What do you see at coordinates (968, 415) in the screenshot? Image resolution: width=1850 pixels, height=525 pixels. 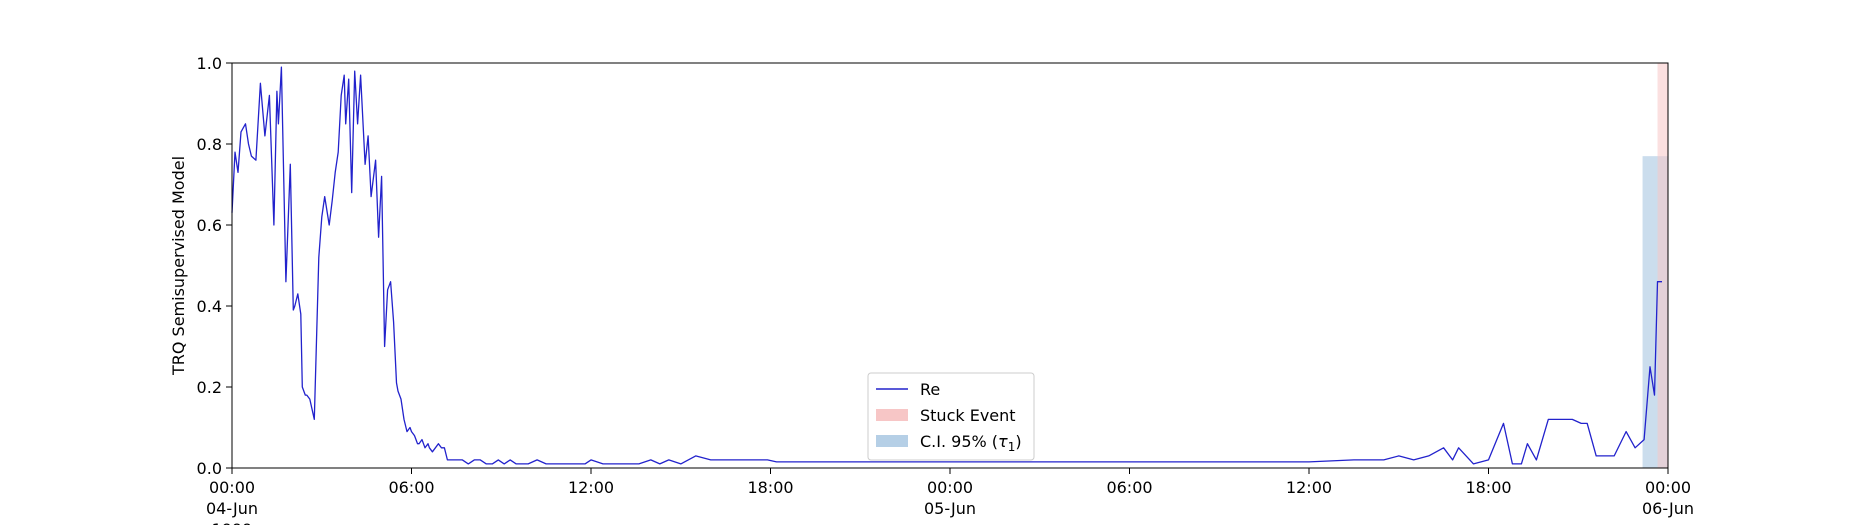 I see `legend-label: Stuck Event` at bounding box center [968, 415].